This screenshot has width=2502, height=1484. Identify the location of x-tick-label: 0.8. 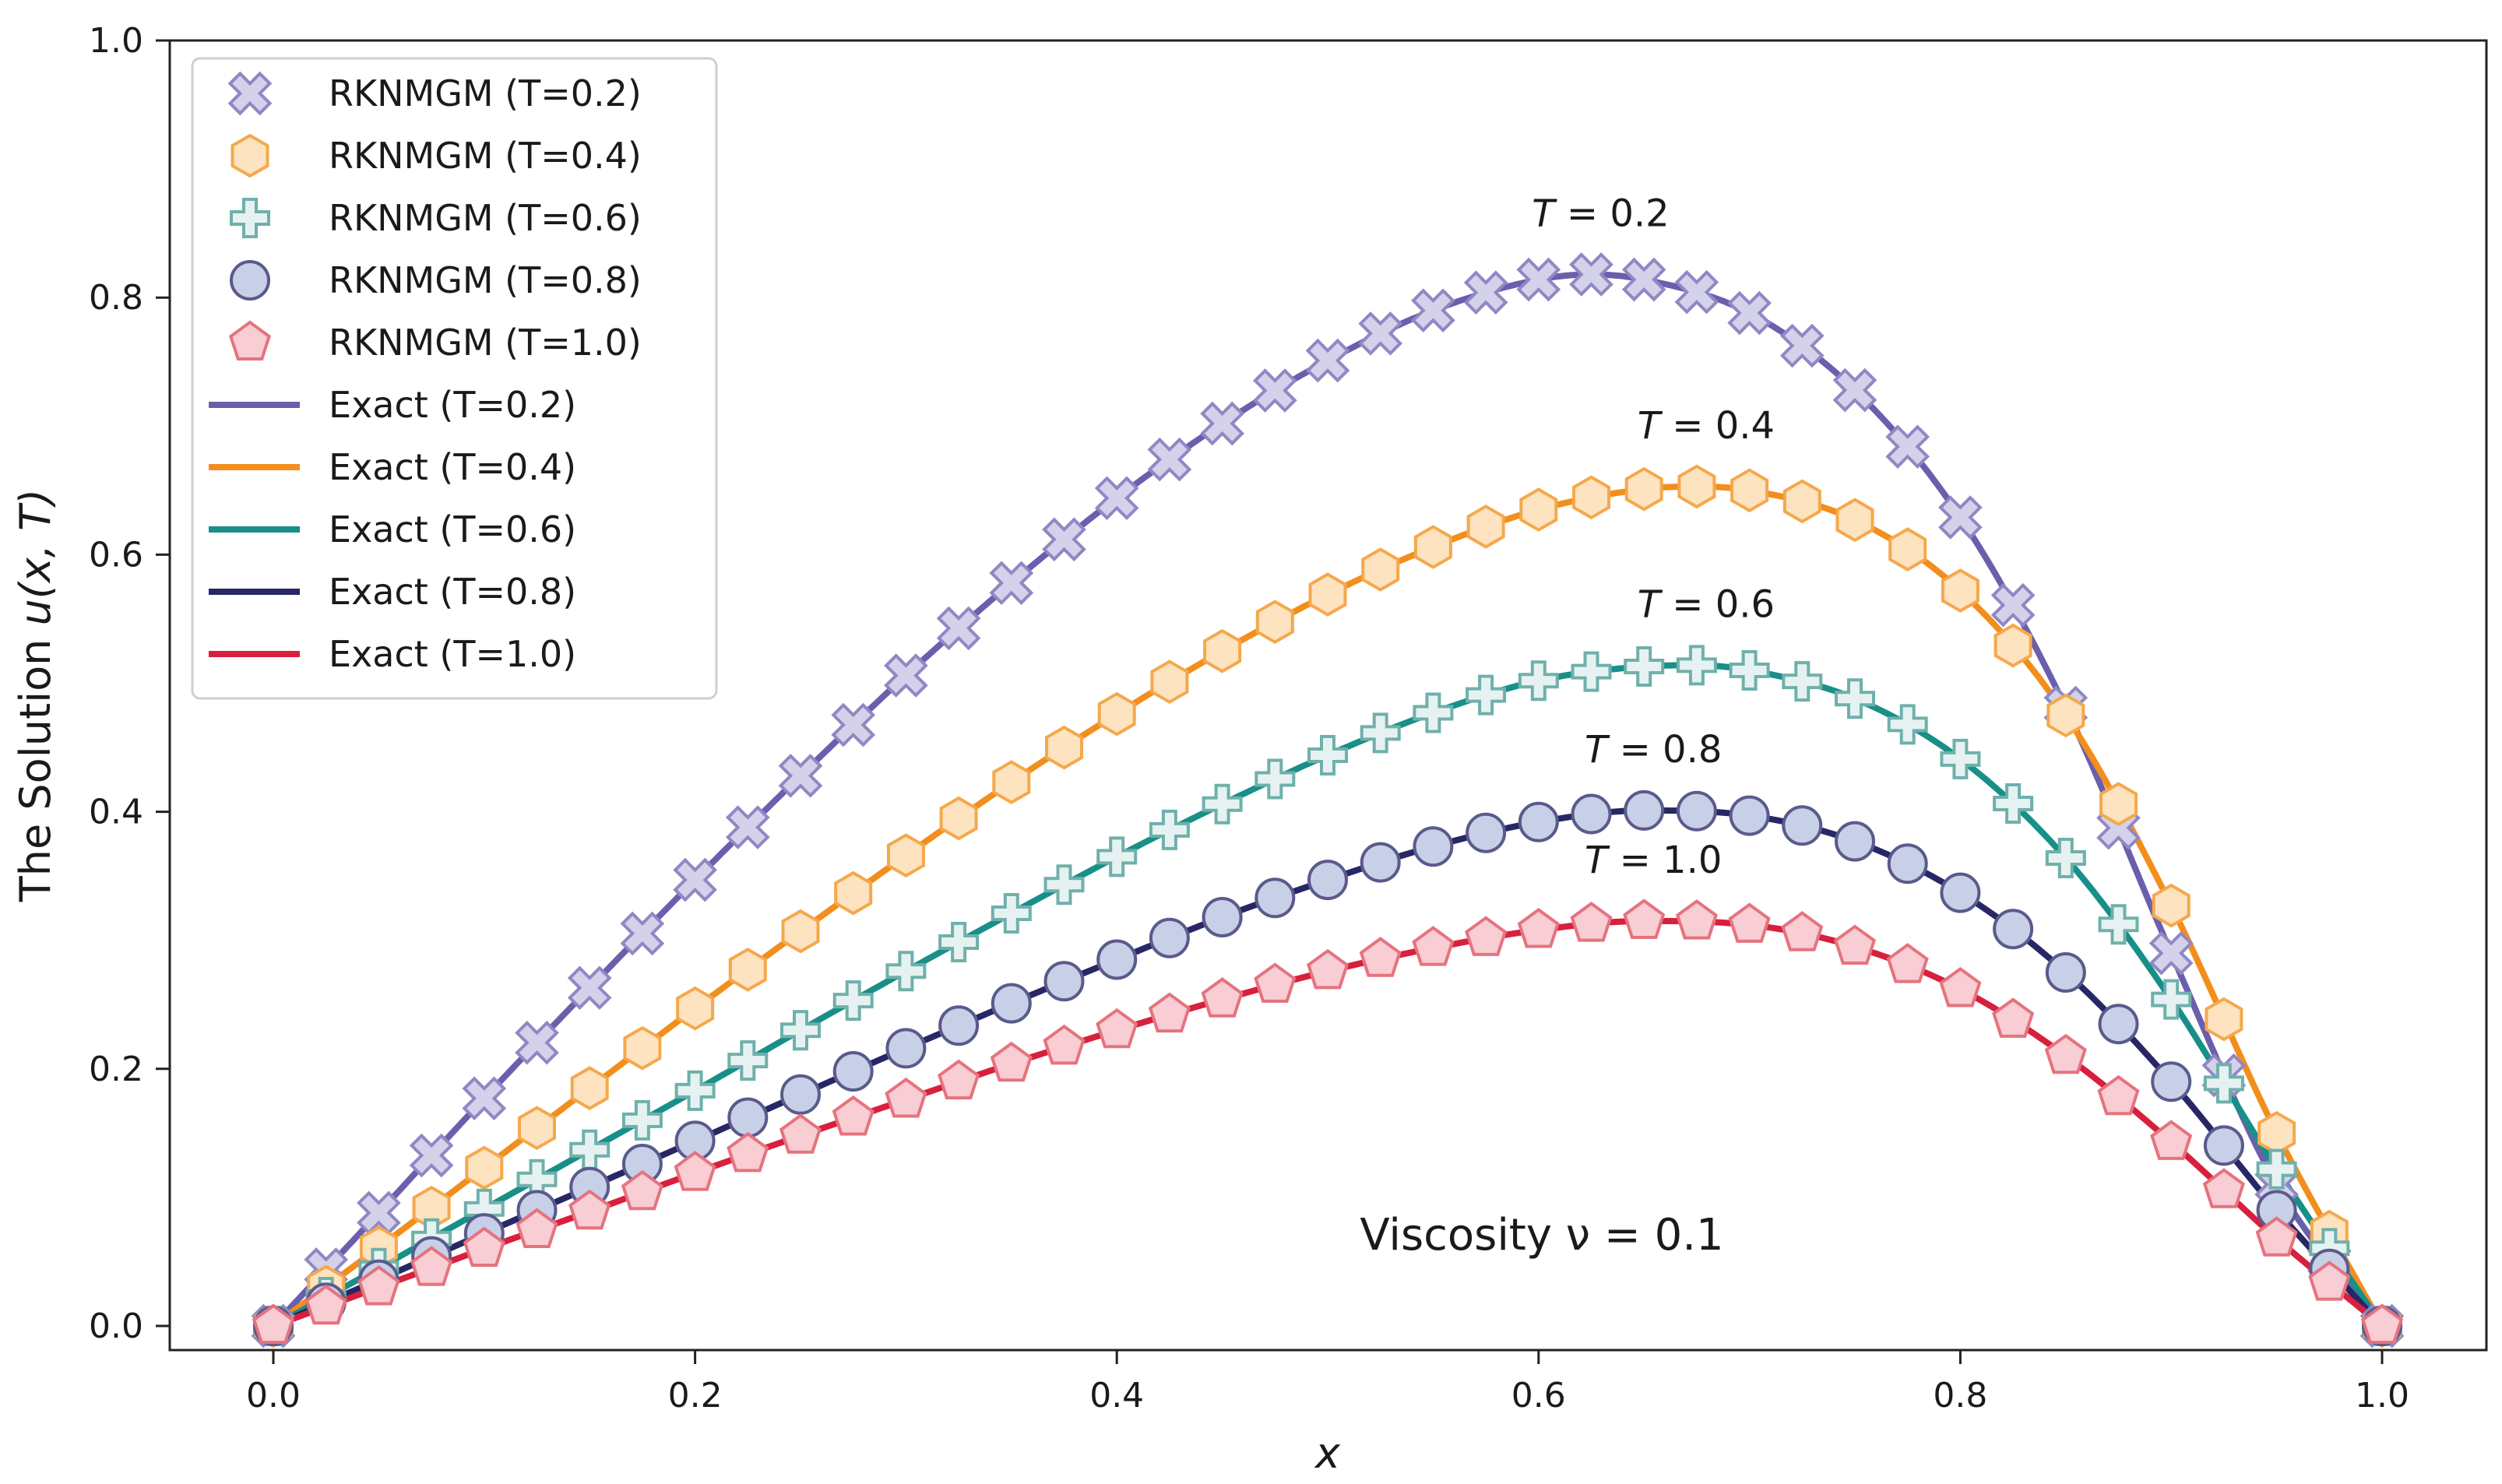
(1960, 1396).